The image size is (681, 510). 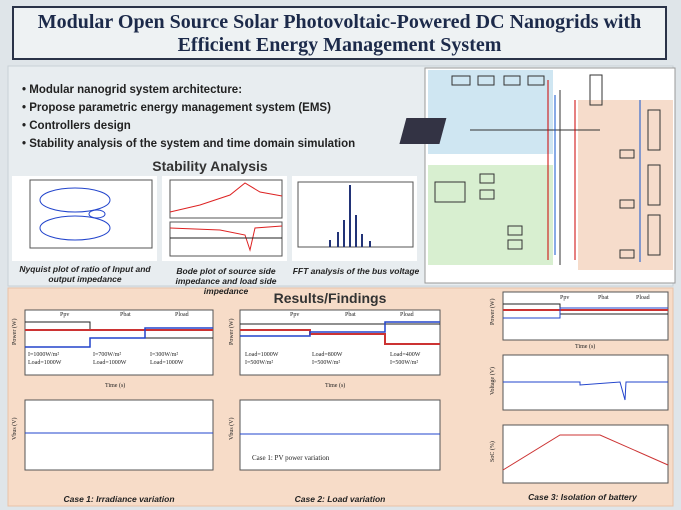 What do you see at coordinates (291, 458) in the screenshot?
I see `overlay-text: Case 1: PV power variation` at bounding box center [291, 458].